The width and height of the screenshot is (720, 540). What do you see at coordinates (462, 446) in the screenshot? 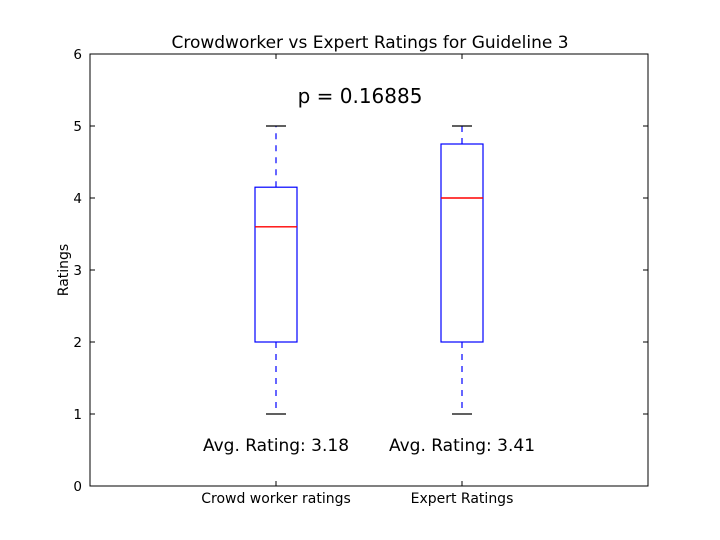
I see `average-rating-label: Avg. Rating: 3.41` at bounding box center [462, 446].